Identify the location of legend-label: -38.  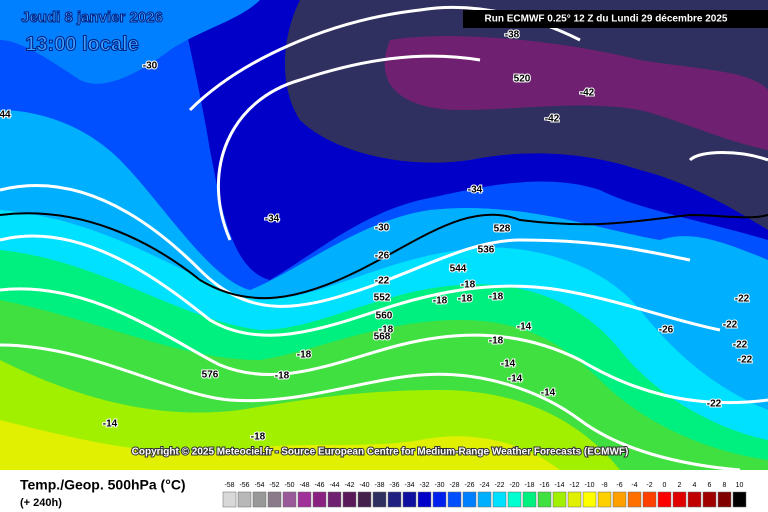
(379, 485).